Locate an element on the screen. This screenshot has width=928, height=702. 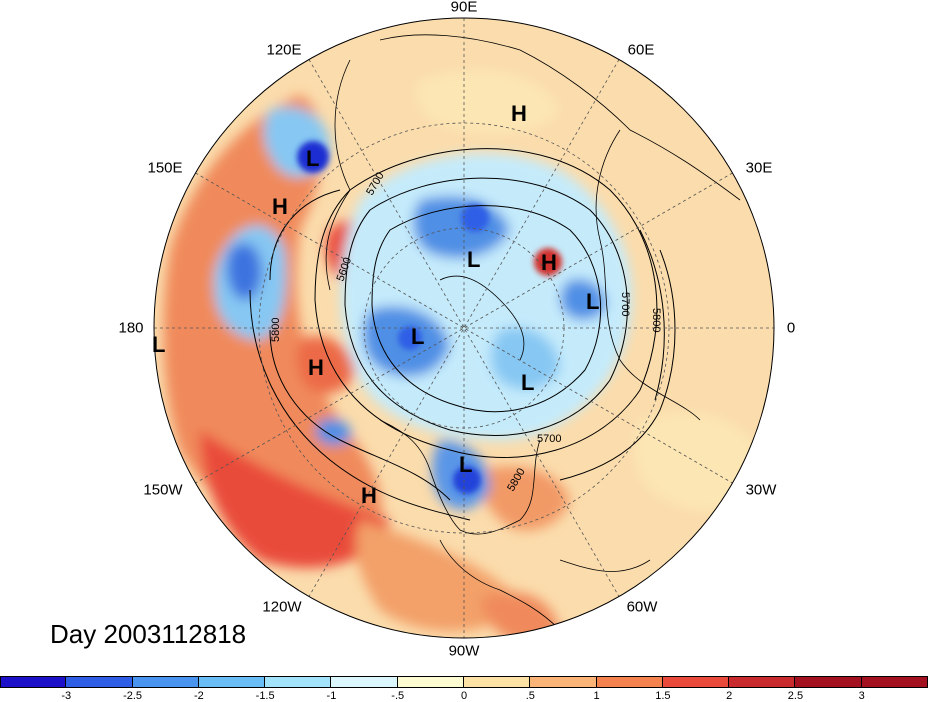
lon-label-30w: 30W is located at coordinates (761, 490).